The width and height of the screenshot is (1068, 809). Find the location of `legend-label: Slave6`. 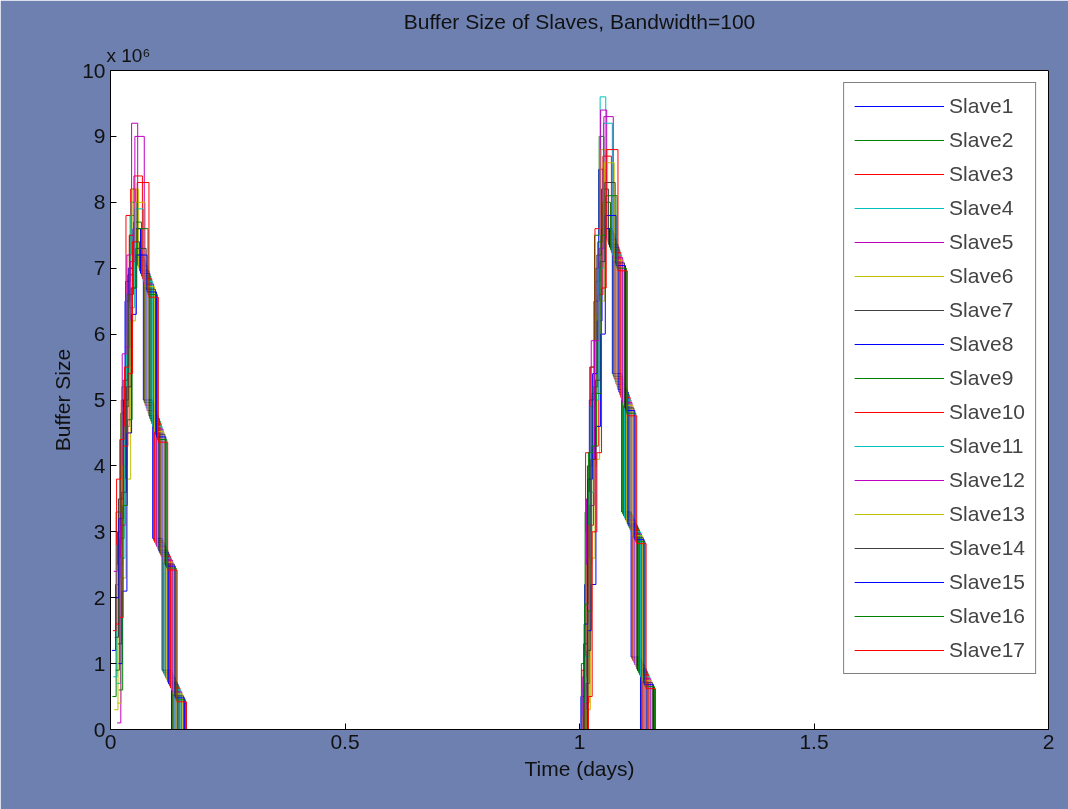

legend-label: Slave6 is located at coordinates (981, 276).